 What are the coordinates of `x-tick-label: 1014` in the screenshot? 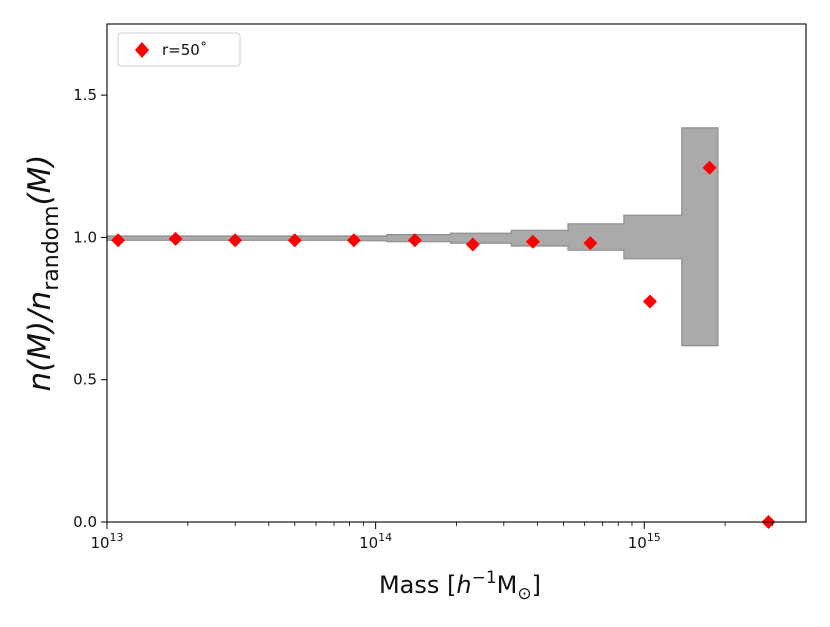 It's located at (375, 541).